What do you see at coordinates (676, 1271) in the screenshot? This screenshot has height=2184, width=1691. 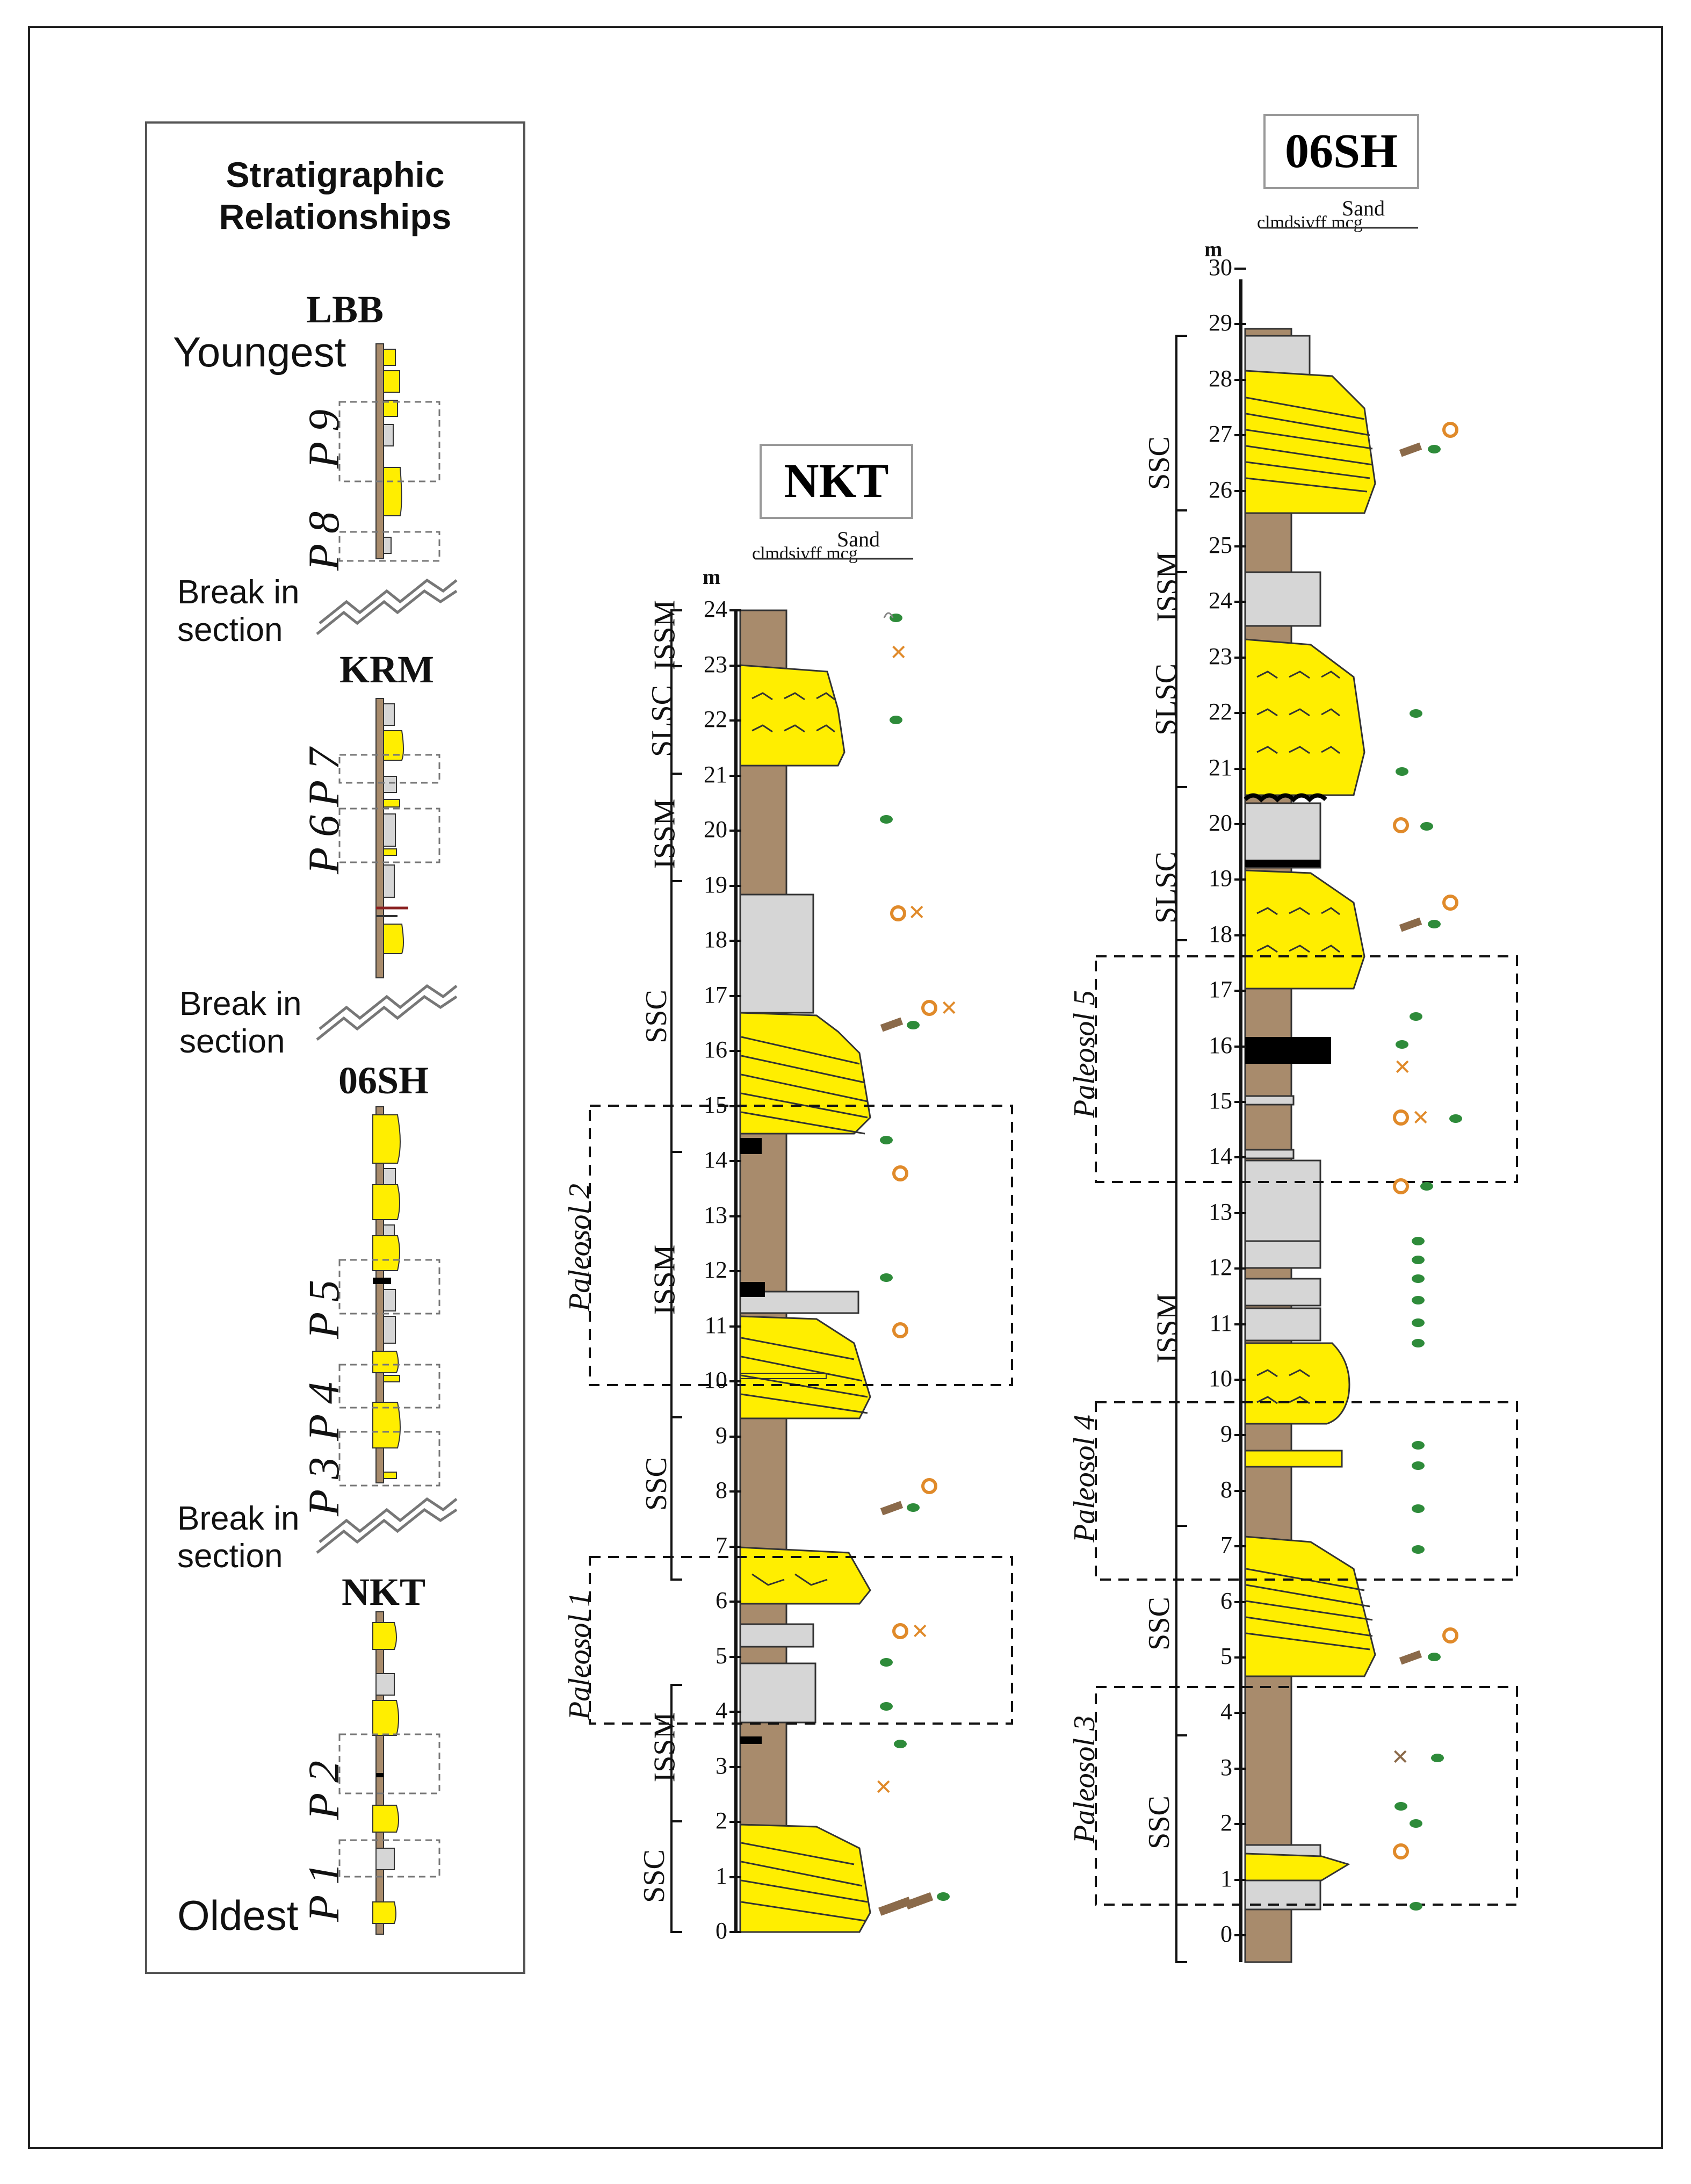 I see `nkt-facies-brackets` at bounding box center [676, 1271].